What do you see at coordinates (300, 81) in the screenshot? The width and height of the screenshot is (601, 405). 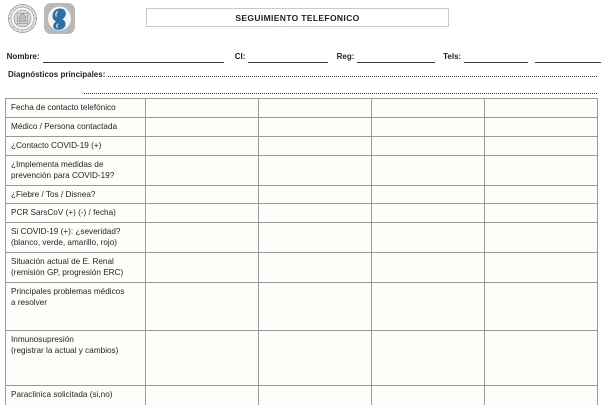 I see `diagnostics-block: Diagnósticos principales:` at bounding box center [300, 81].